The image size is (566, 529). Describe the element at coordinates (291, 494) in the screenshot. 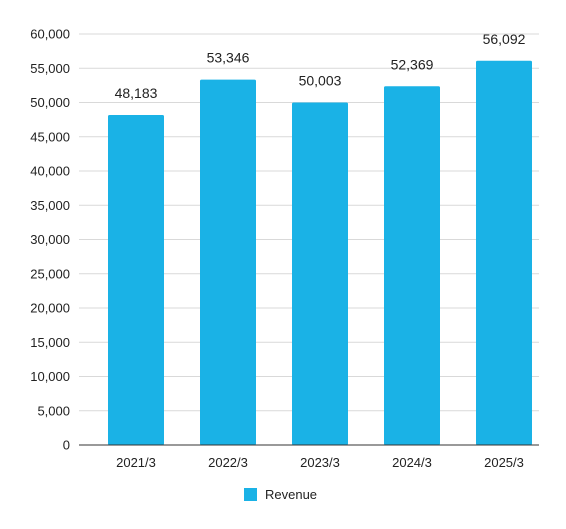

I see `legend-label-revenue: Revenue` at that location.